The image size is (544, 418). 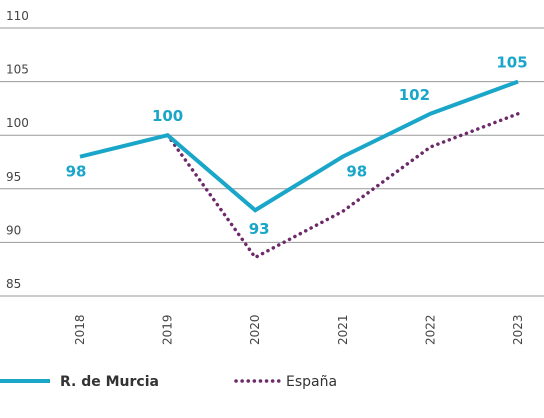 I want to click on x-tick-label: 2018, so click(x=80, y=329).